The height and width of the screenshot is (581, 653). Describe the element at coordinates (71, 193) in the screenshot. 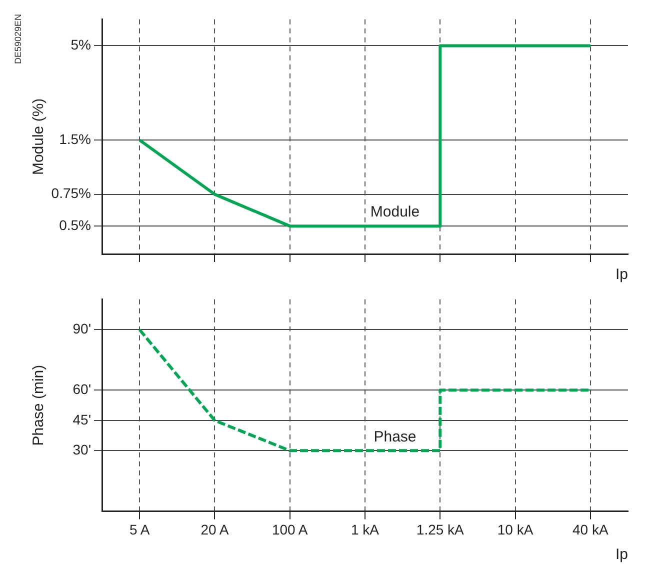

I see `y-tick-label: 0.75%` at that location.